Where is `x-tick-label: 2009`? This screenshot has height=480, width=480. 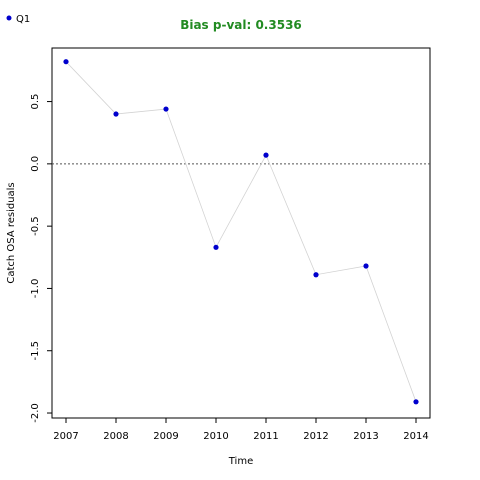
x-tick-label: 2009 is located at coordinates (165, 436).